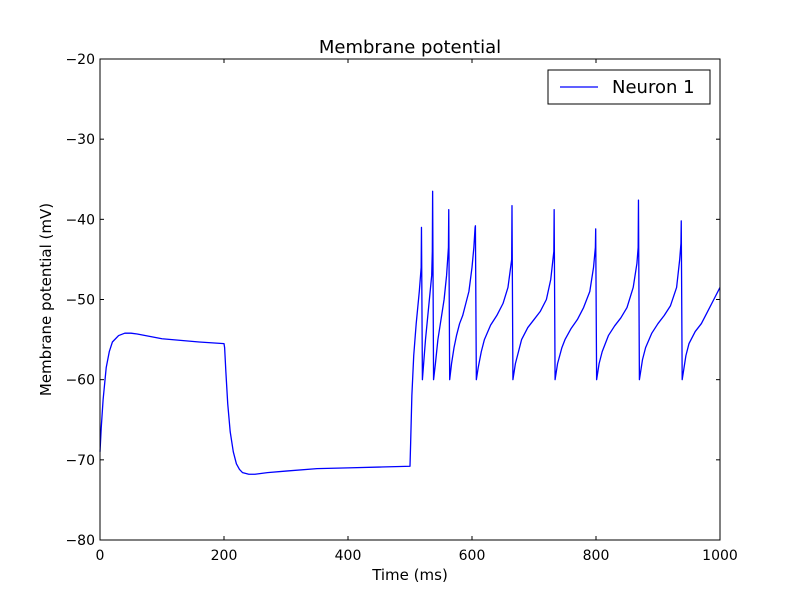 The width and height of the screenshot is (800, 600). Describe the element at coordinates (472, 556) in the screenshot. I see `x-tick-label: 600` at that location.